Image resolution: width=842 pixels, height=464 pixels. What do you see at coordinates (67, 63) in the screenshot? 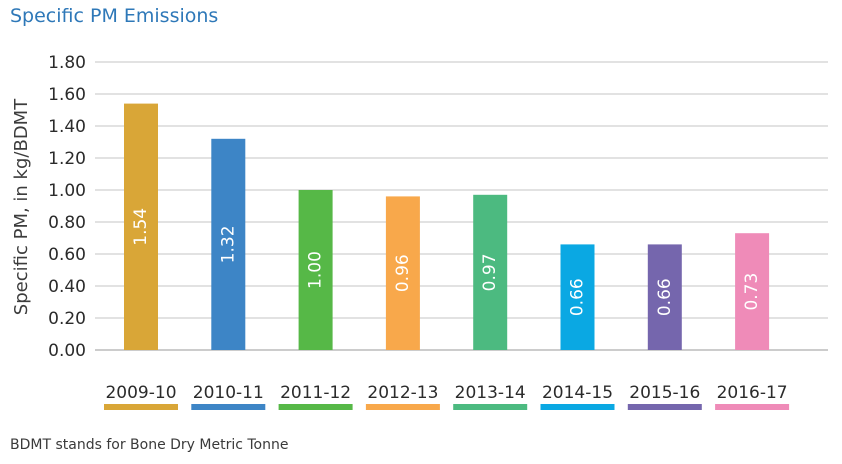
I see `y-tick-label: 1.80` at bounding box center [67, 63].